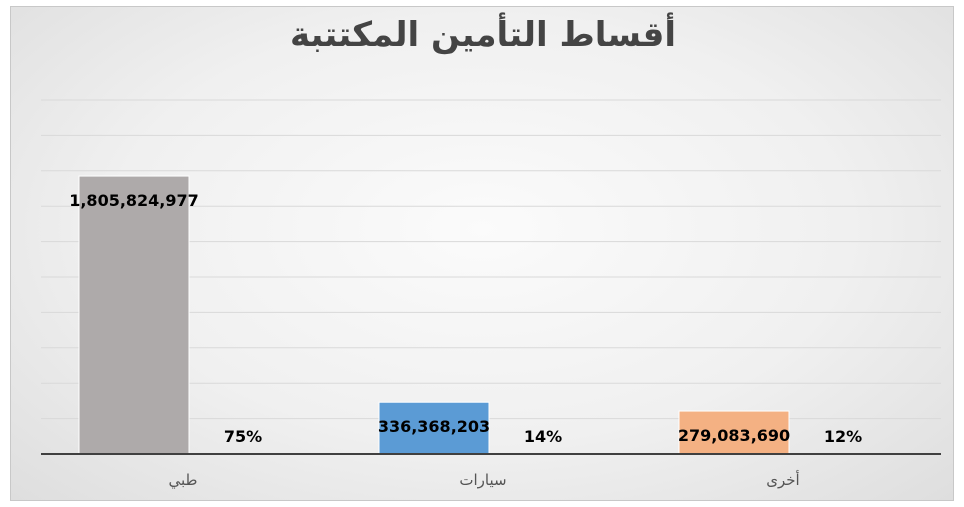  I want to click on bar-value-label: 279,083,690, so click(734, 435).